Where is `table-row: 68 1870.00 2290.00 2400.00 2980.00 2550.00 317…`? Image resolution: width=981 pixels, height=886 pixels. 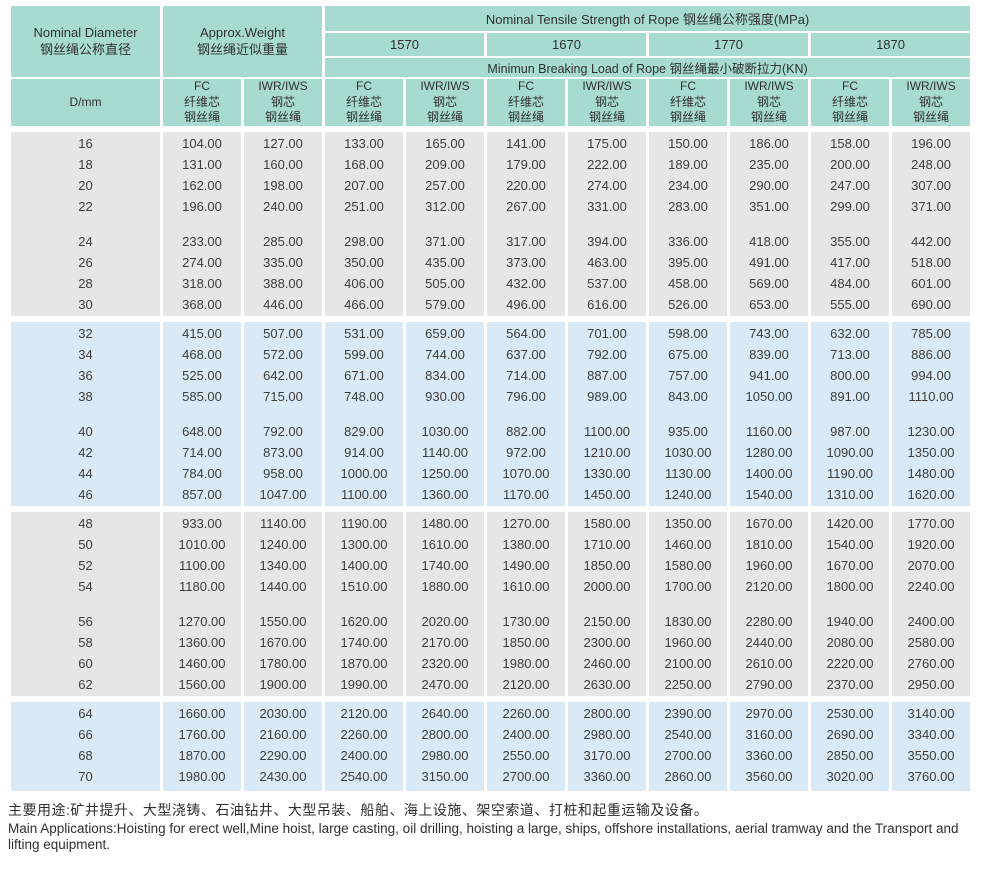
table-row: 68 1870.00 2290.00 2400.00 2980.00 2550.00 317… is located at coordinates (491, 755).